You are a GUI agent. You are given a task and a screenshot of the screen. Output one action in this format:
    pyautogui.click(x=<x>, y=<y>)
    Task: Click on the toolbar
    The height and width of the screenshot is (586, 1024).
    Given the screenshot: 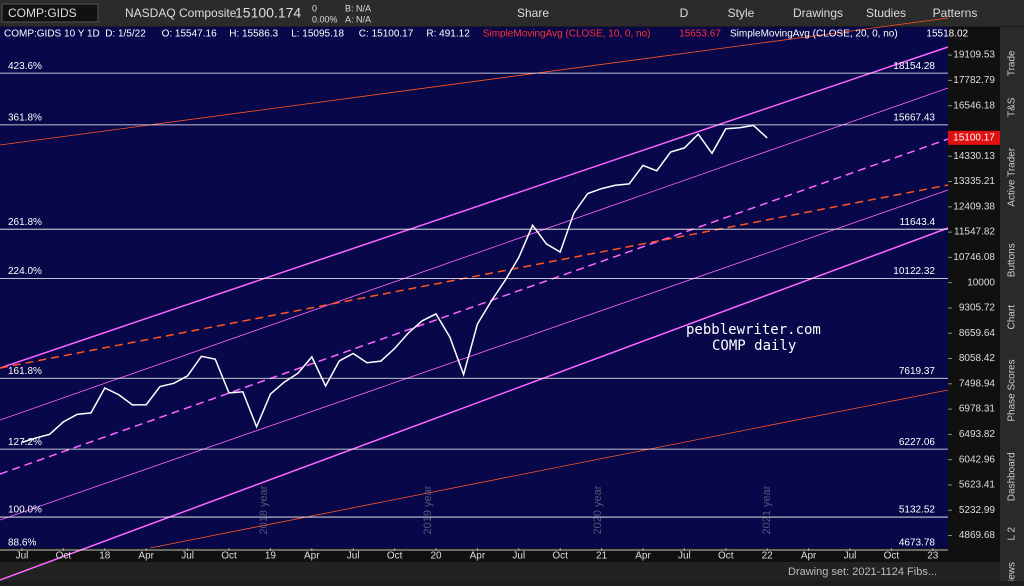 What is the action you would take?
    pyautogui.click(x=512, y=13)
    